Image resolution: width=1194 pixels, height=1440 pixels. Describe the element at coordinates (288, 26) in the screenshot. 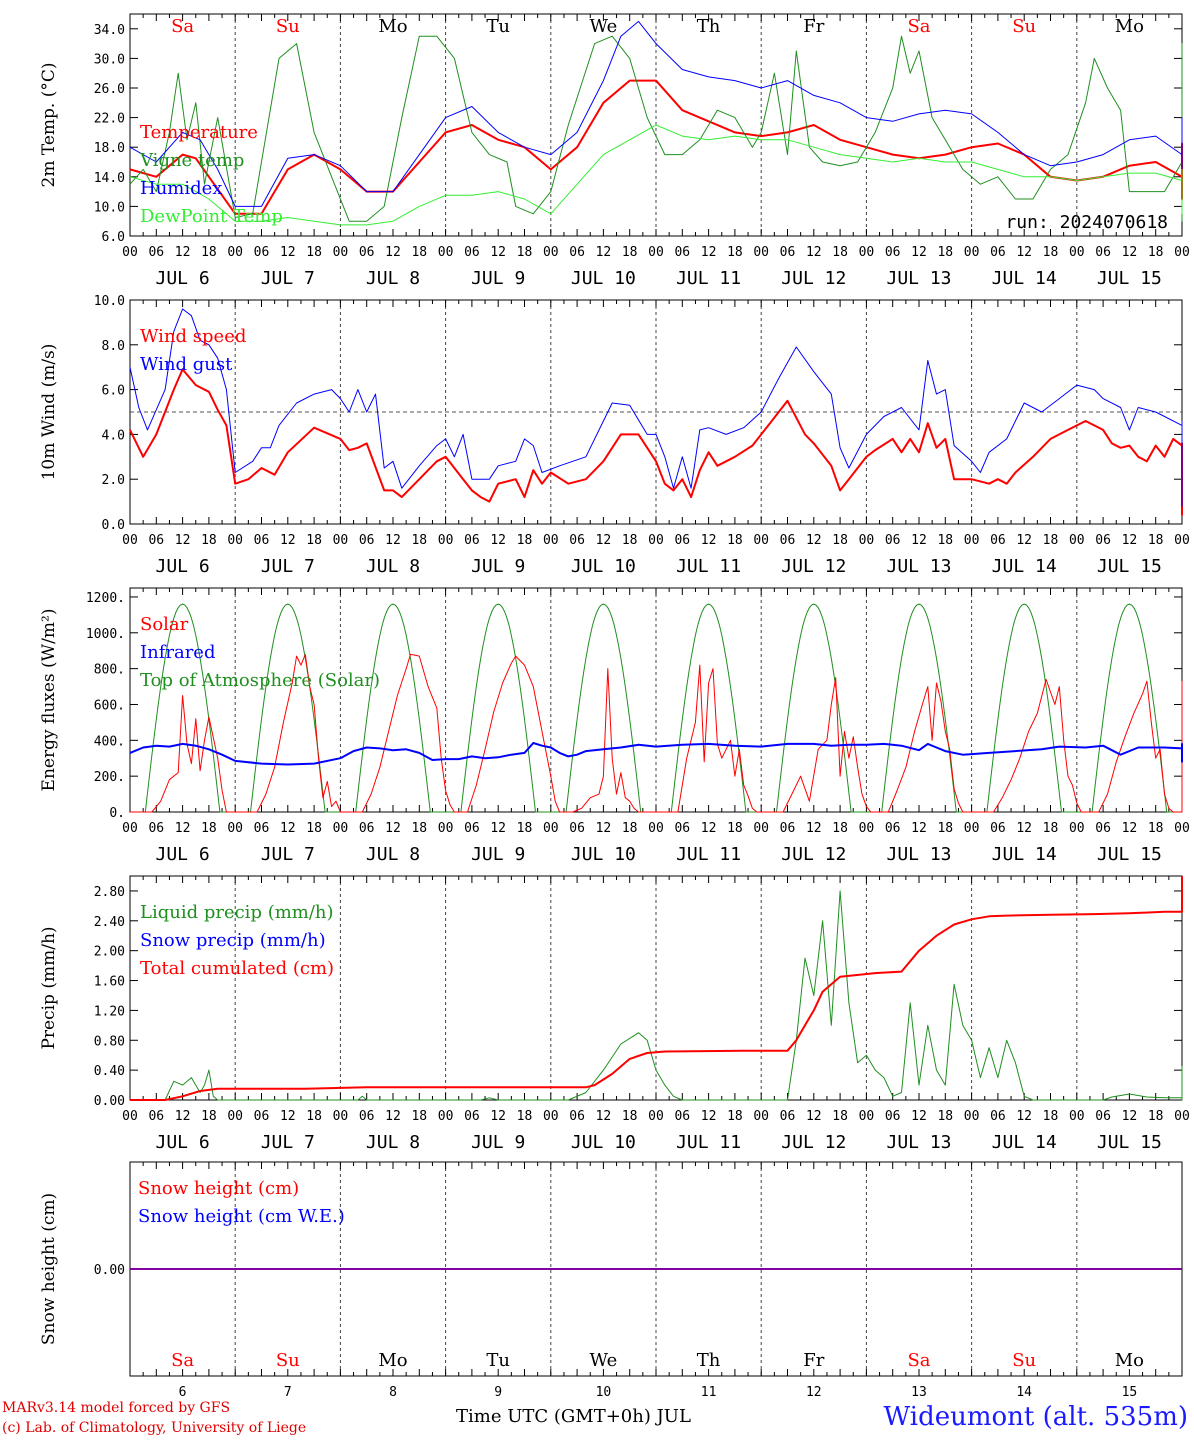

I see `day-abbr-label: Su` at that location.